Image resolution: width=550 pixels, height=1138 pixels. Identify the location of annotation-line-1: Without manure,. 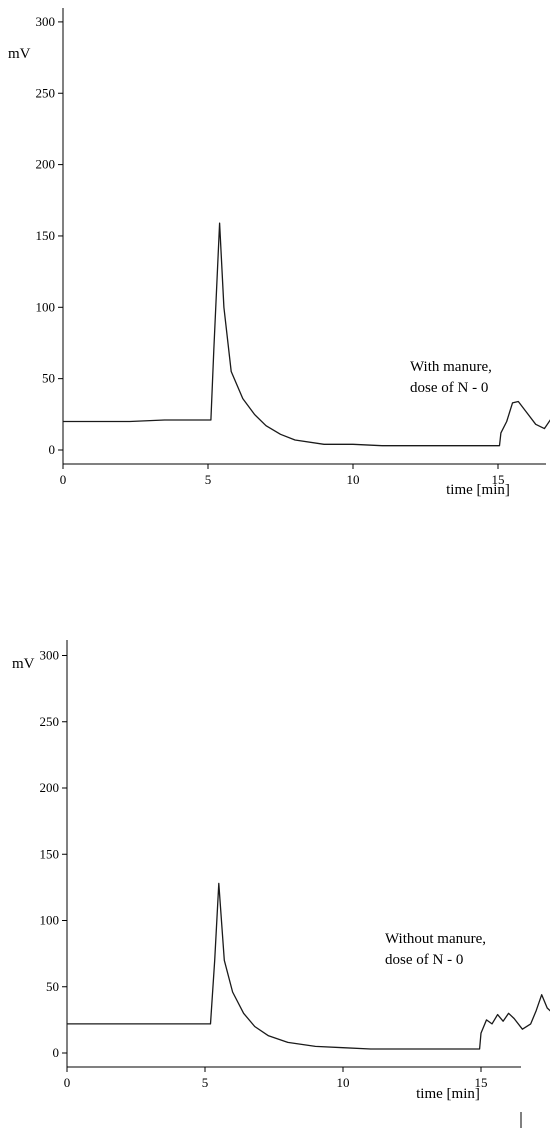
(435, 939).